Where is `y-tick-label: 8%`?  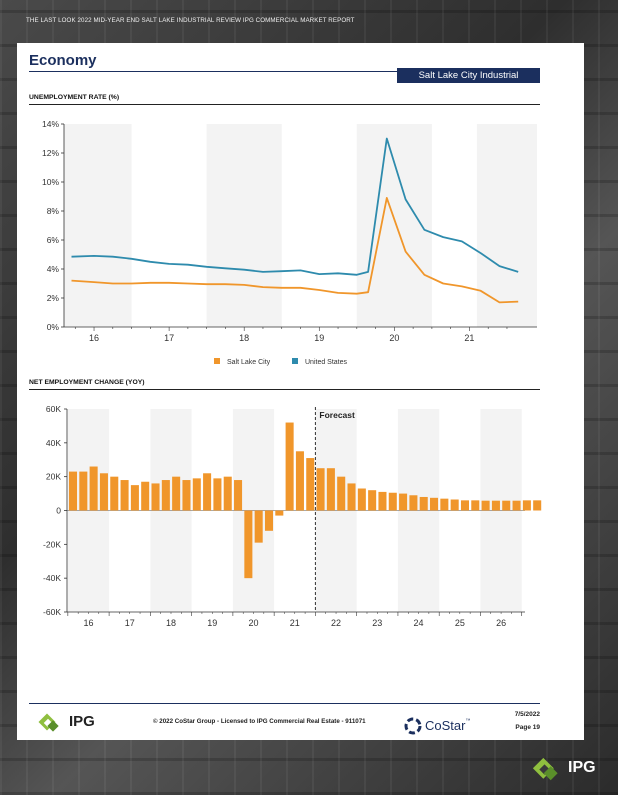
y-tick-label: 8% is located at coordinates (53, 211).